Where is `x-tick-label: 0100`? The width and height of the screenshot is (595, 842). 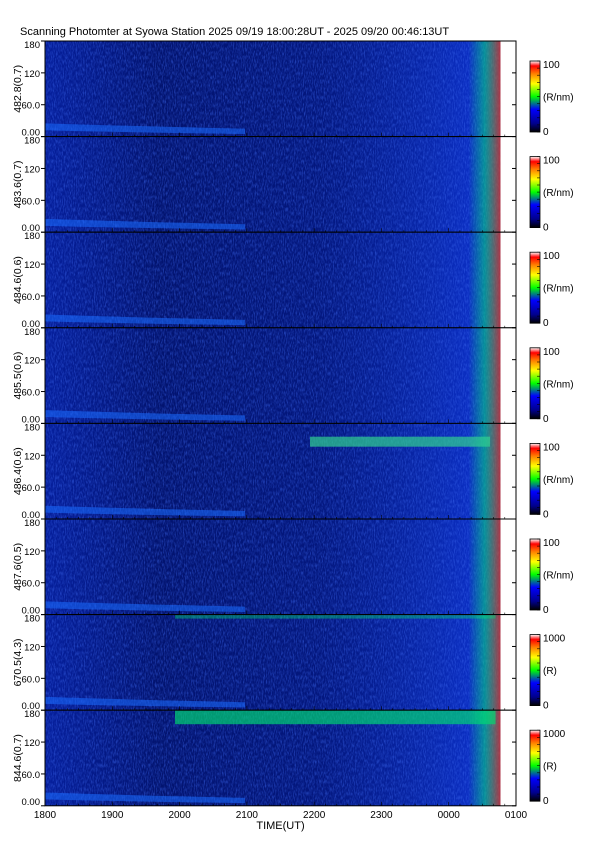 x-tick-label: 0100 is located at coordinates (516, 815).